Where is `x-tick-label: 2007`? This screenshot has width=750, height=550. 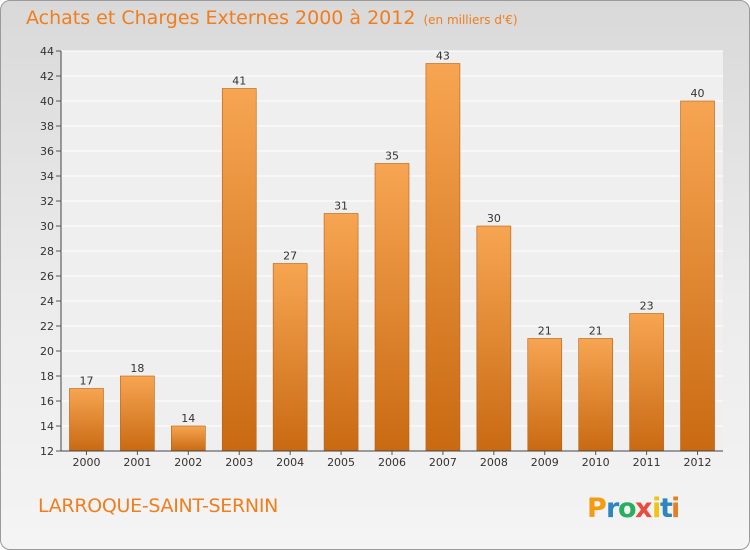
x-tick-label: 2007 is located at coordinates (443, 462).